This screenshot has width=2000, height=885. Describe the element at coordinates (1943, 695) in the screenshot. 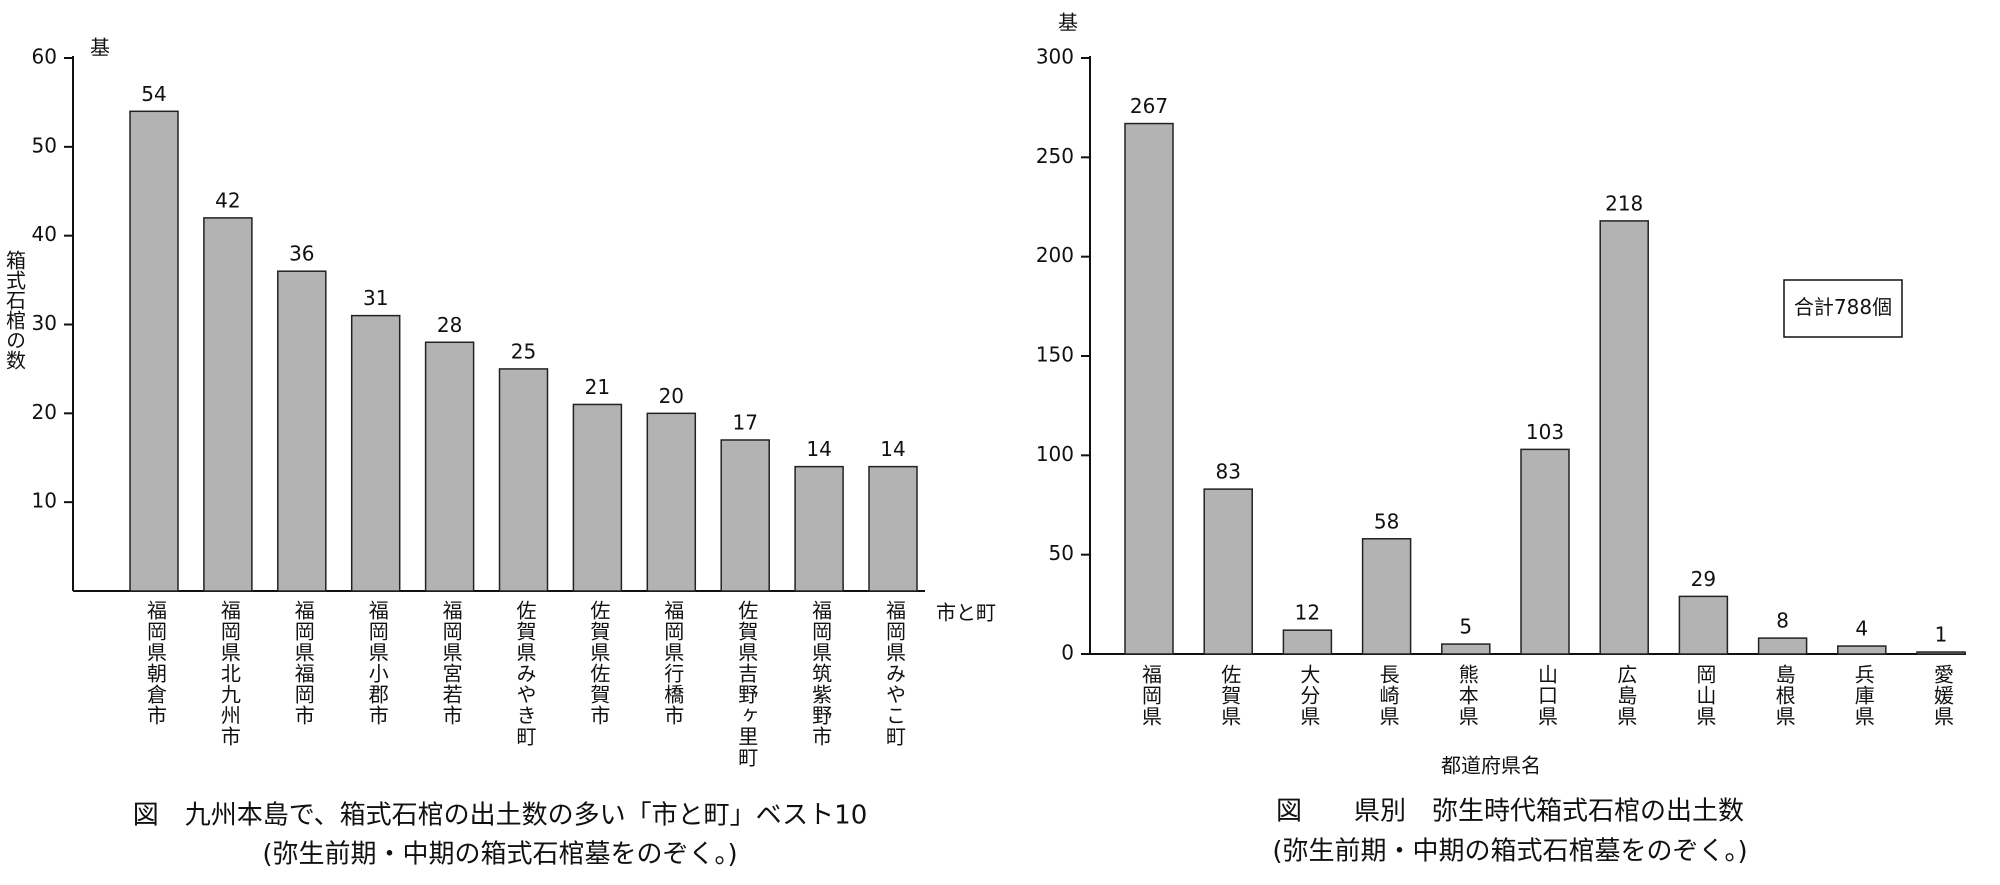

I see `x-tick-label: 愛媛県` at that location.